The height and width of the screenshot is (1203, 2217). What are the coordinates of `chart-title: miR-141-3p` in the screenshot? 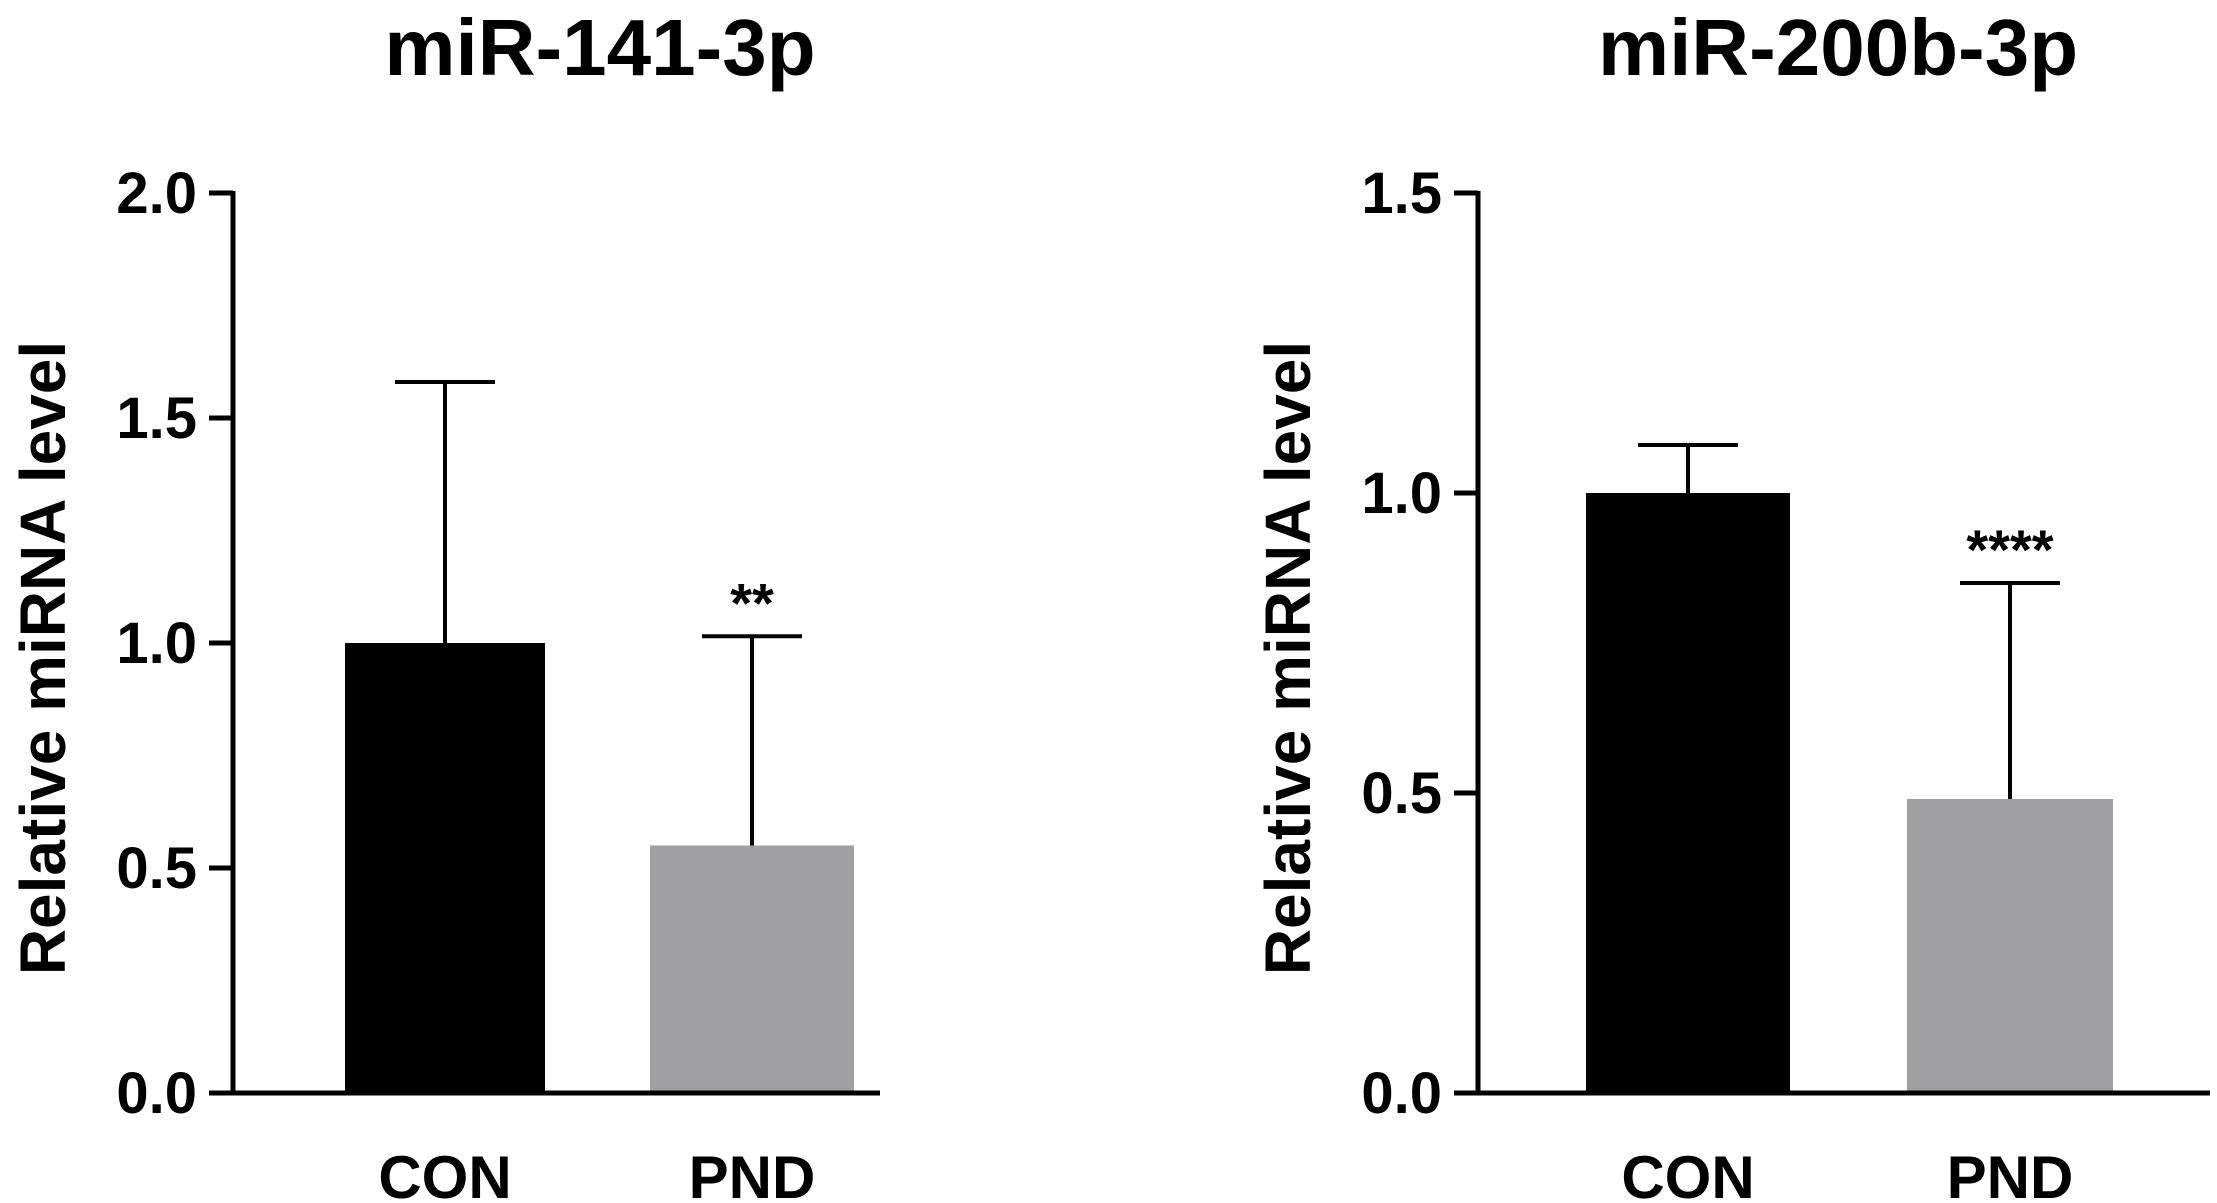 It's located at (599, 47).